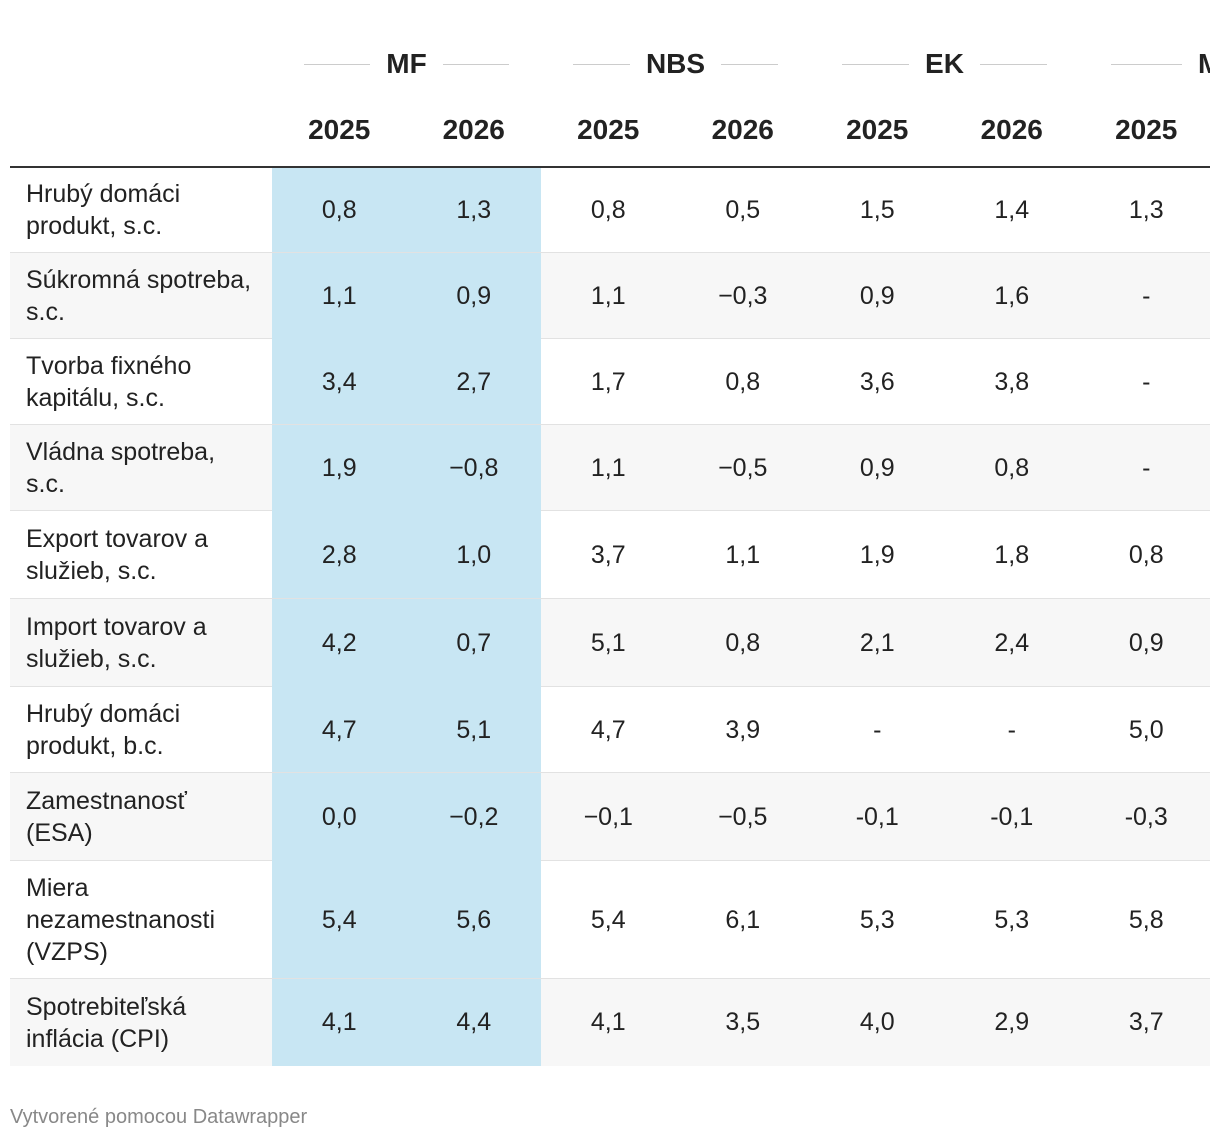 The height and width of the screenshot is (1142, 1220). Describe the element at coordinates (1012, 1022) in the screenshot. I see `cell: 2,9` at that location.